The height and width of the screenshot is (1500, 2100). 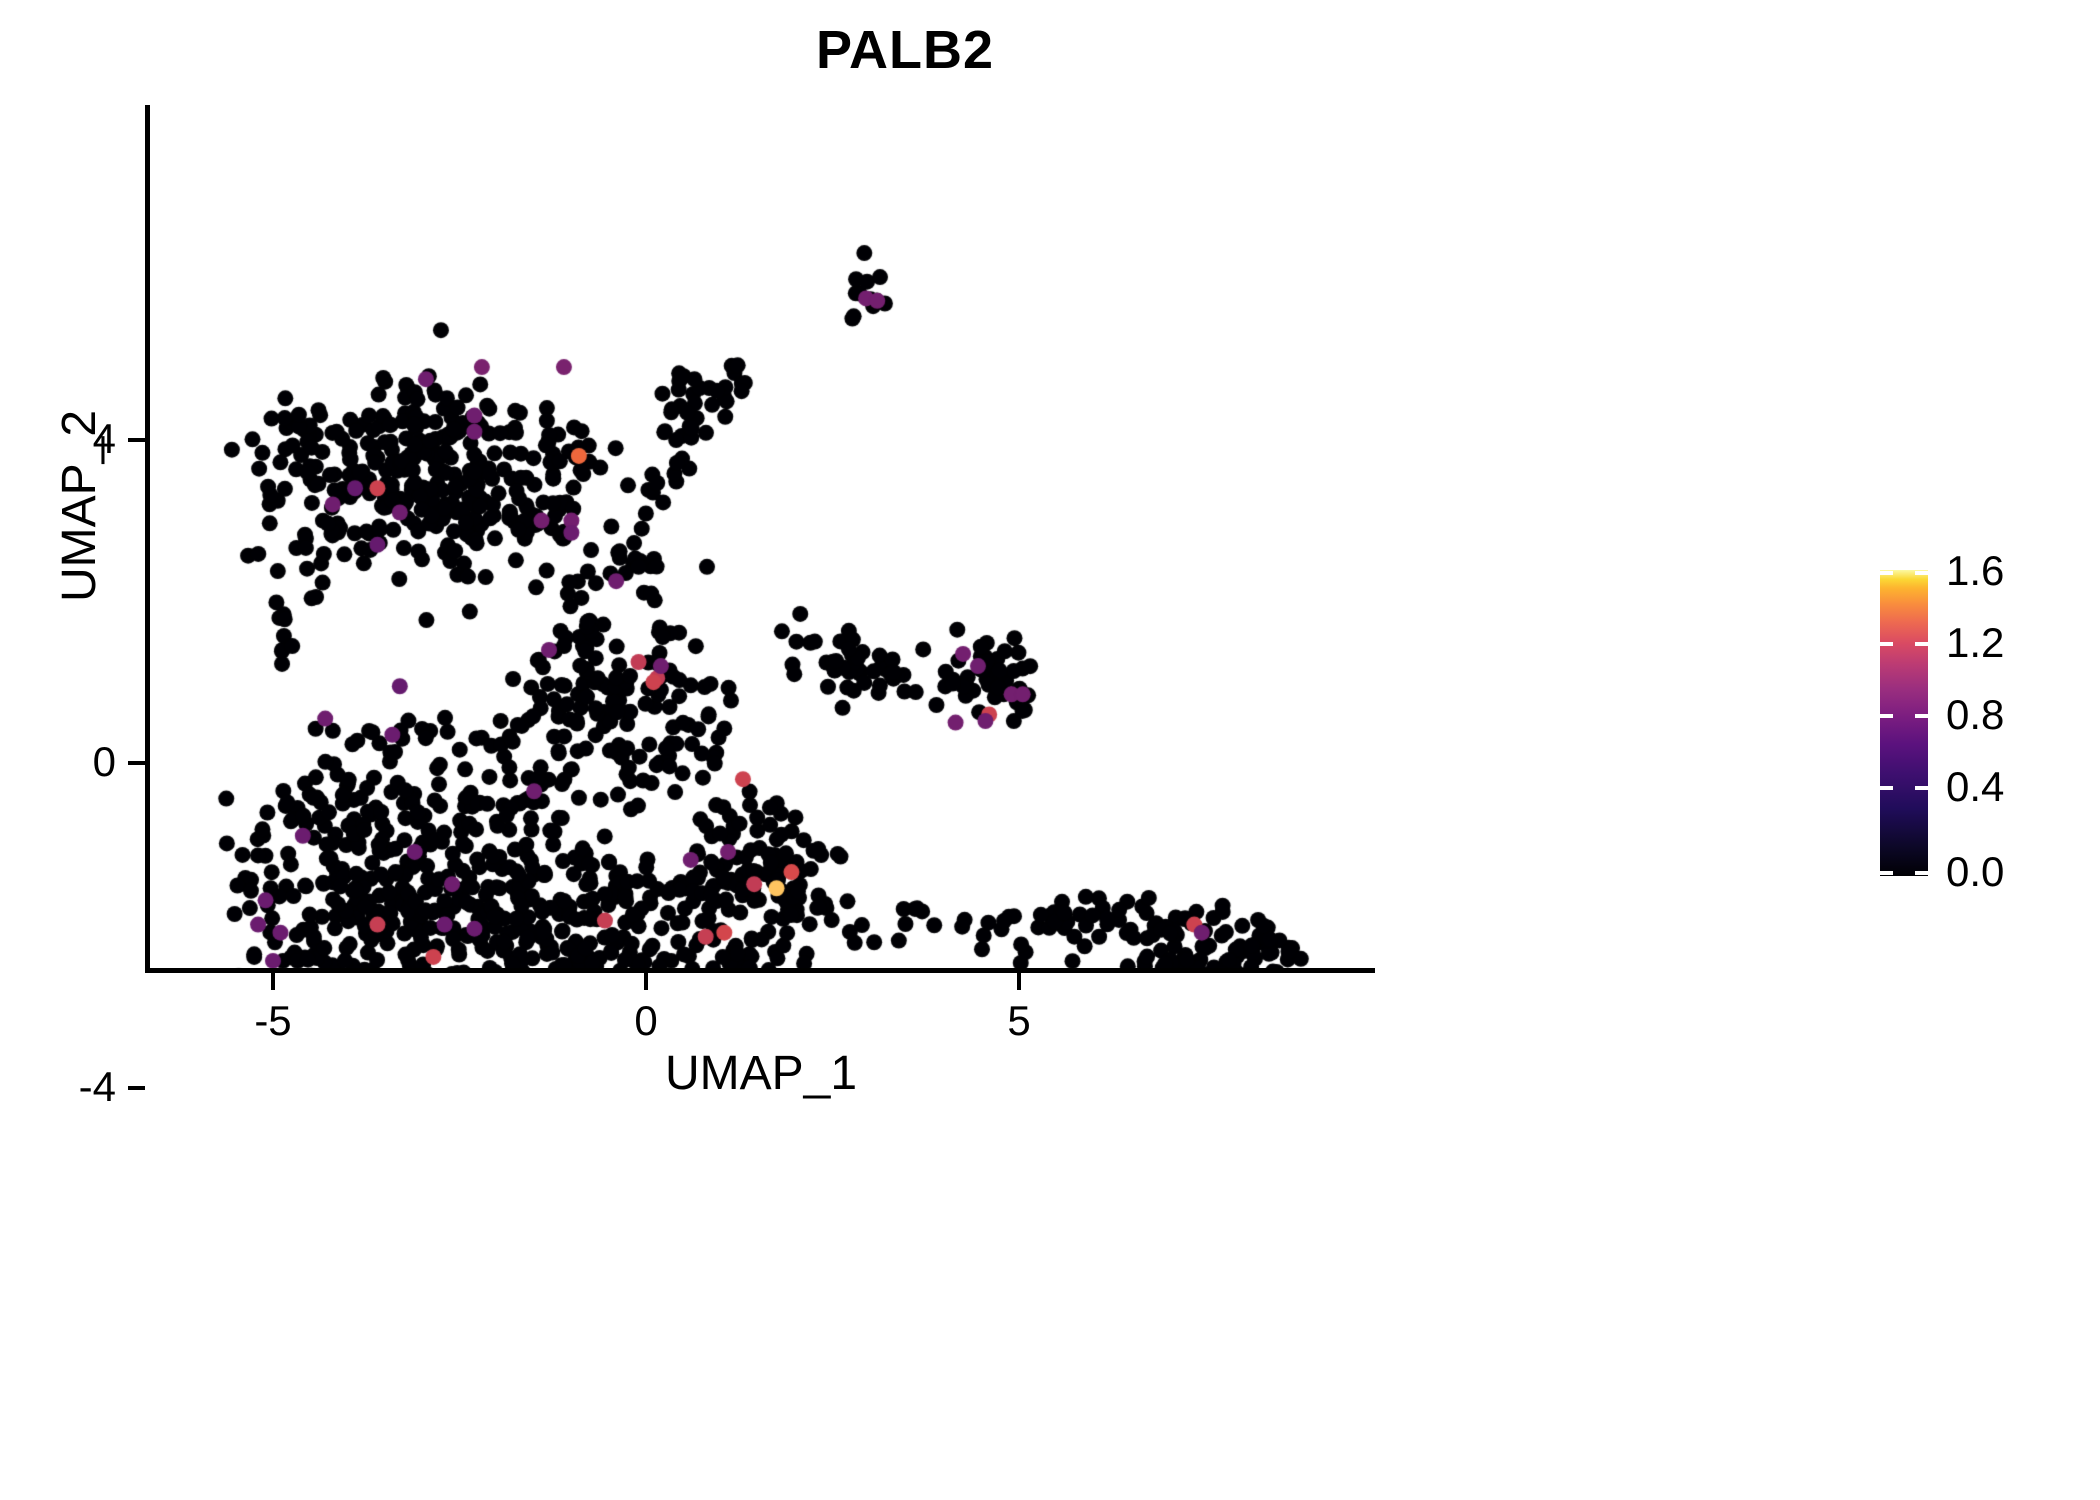 I want to click on x-axis-title: UMAP_1, so click(x=761, y=1073).